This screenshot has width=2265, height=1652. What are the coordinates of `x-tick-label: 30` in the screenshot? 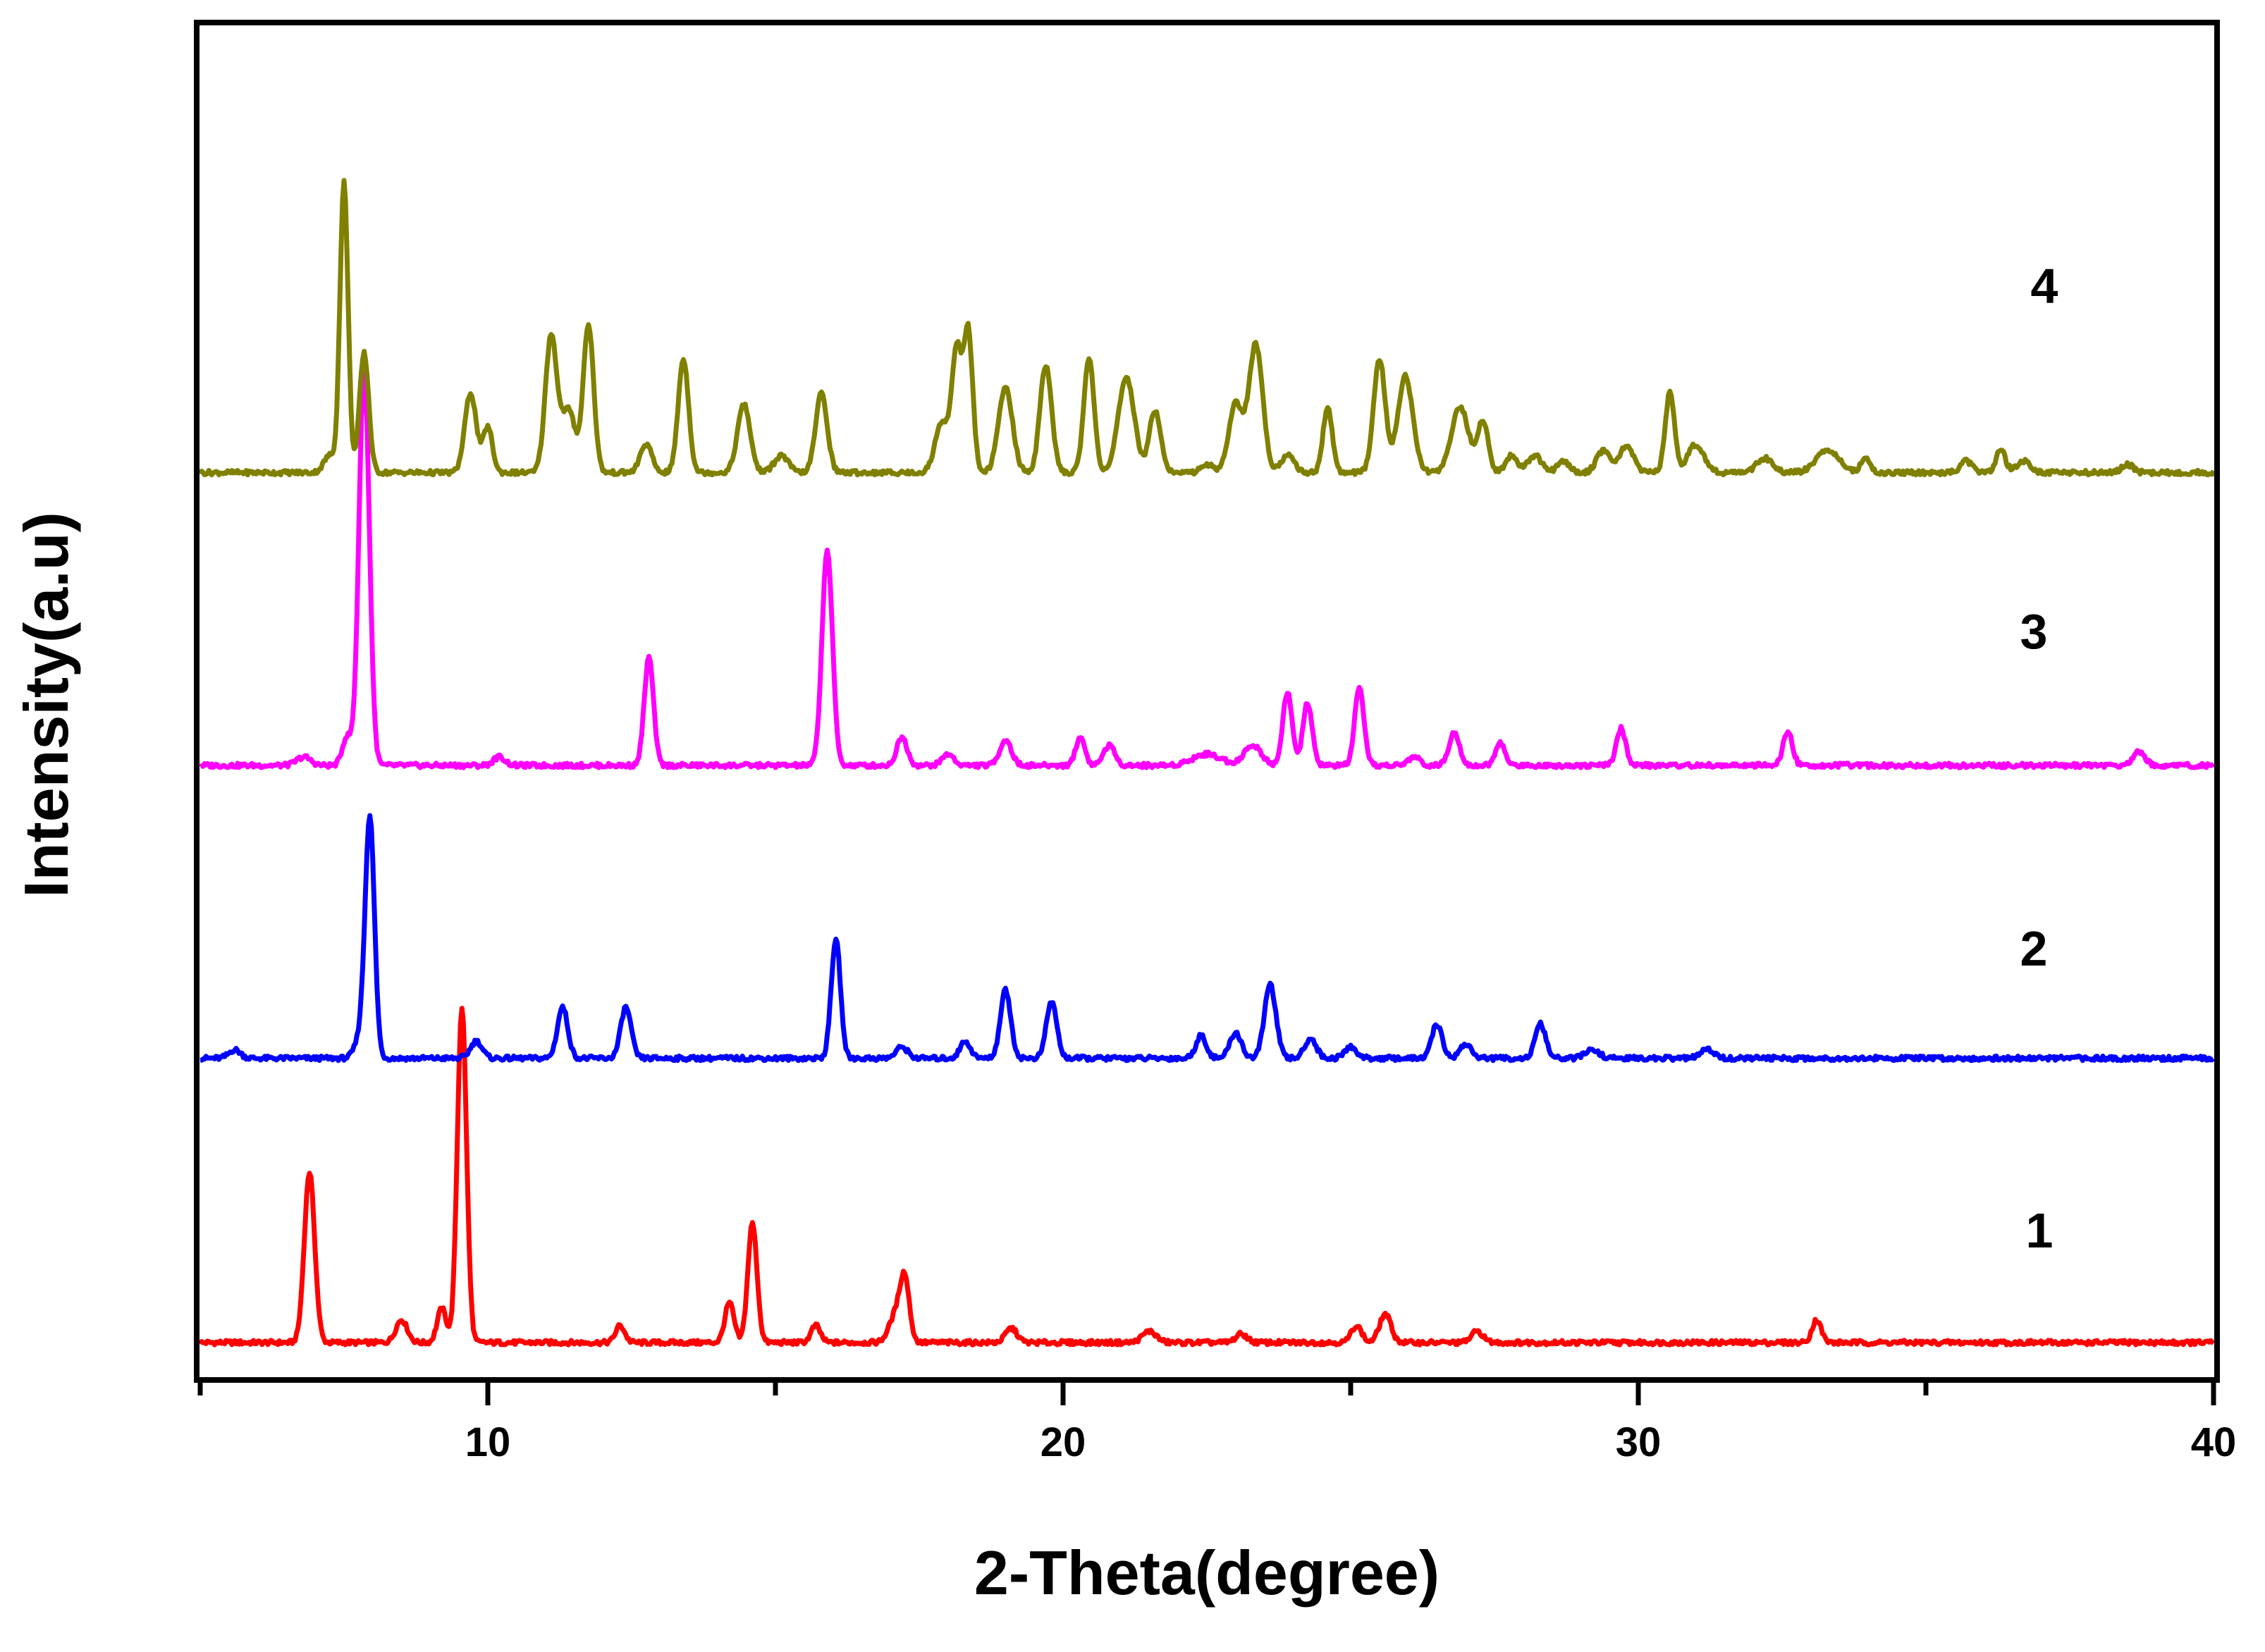 It's located at (1639, 1442).